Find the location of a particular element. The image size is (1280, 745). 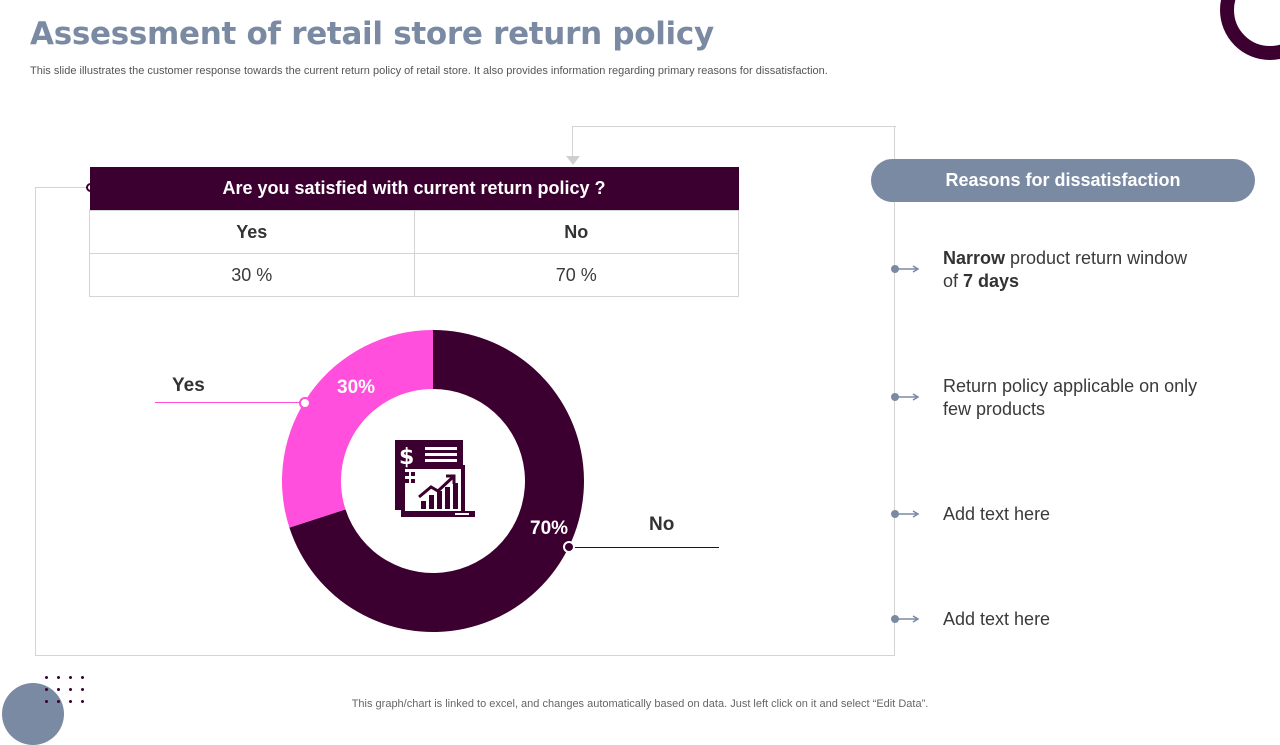

donut-slice-yes is located at coordinates (357, 429).